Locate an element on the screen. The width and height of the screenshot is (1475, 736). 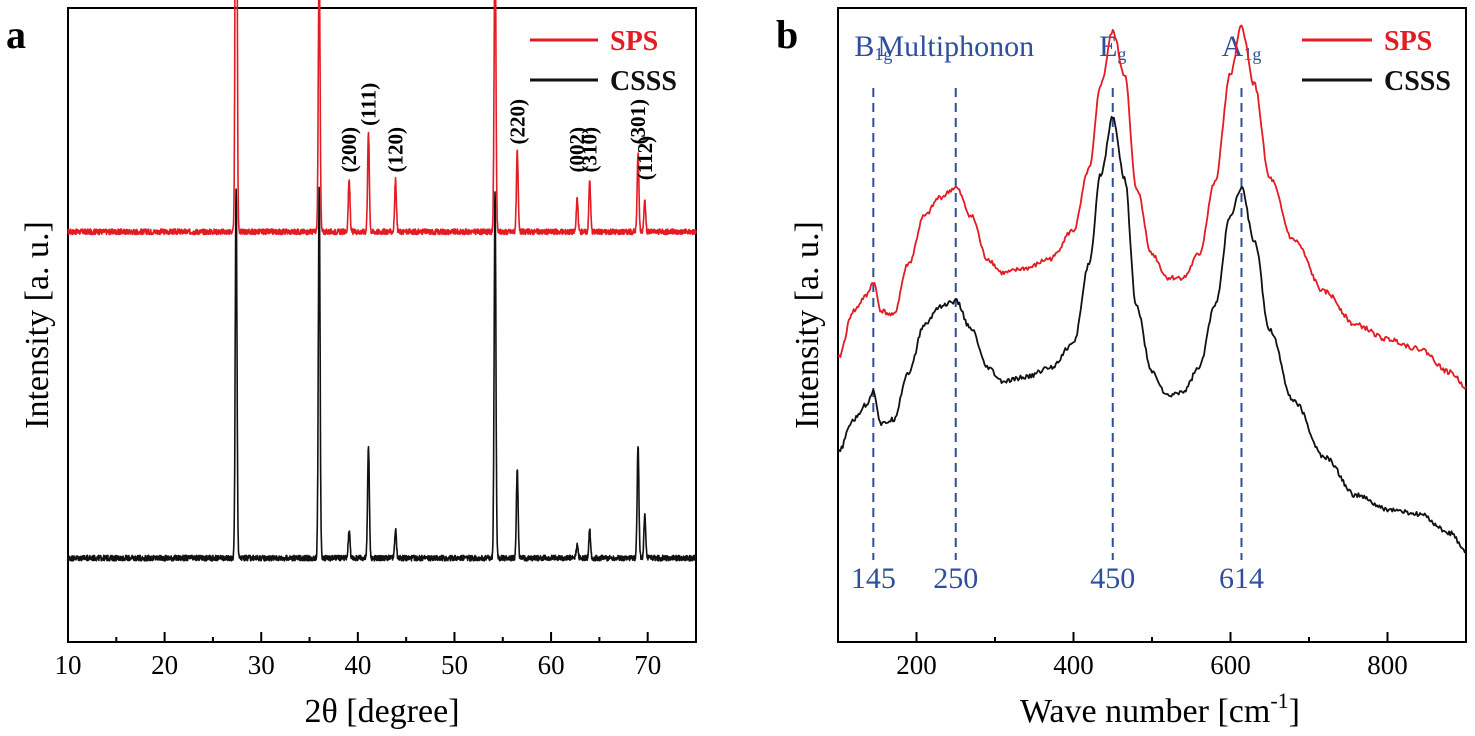
panel-b-legend: SPS CSSS is located at coordinates (1376, 61).